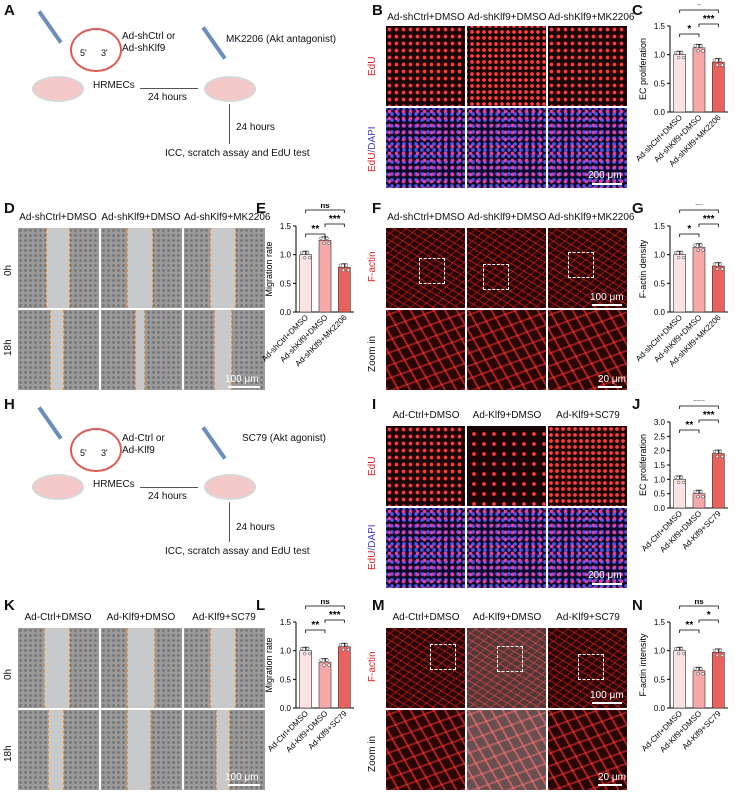  I want to click on agonist-label: SC79 (Akt agonist), so click(284, 438).